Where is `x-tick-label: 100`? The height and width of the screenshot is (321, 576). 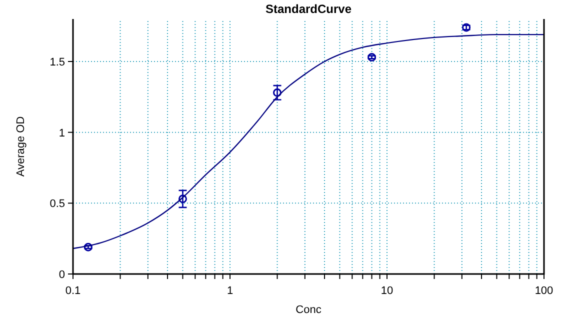 x-tick-label: 100 is located at coordinates (544, 291).